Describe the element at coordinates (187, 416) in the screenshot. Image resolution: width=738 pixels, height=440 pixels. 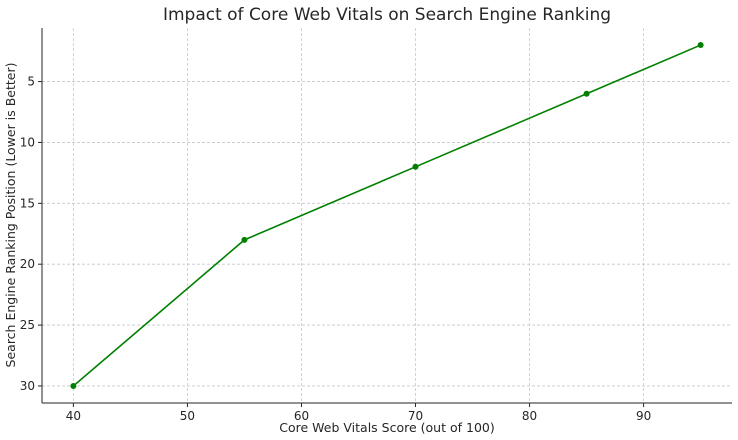
I see `x-tick-label: 50` at that location.